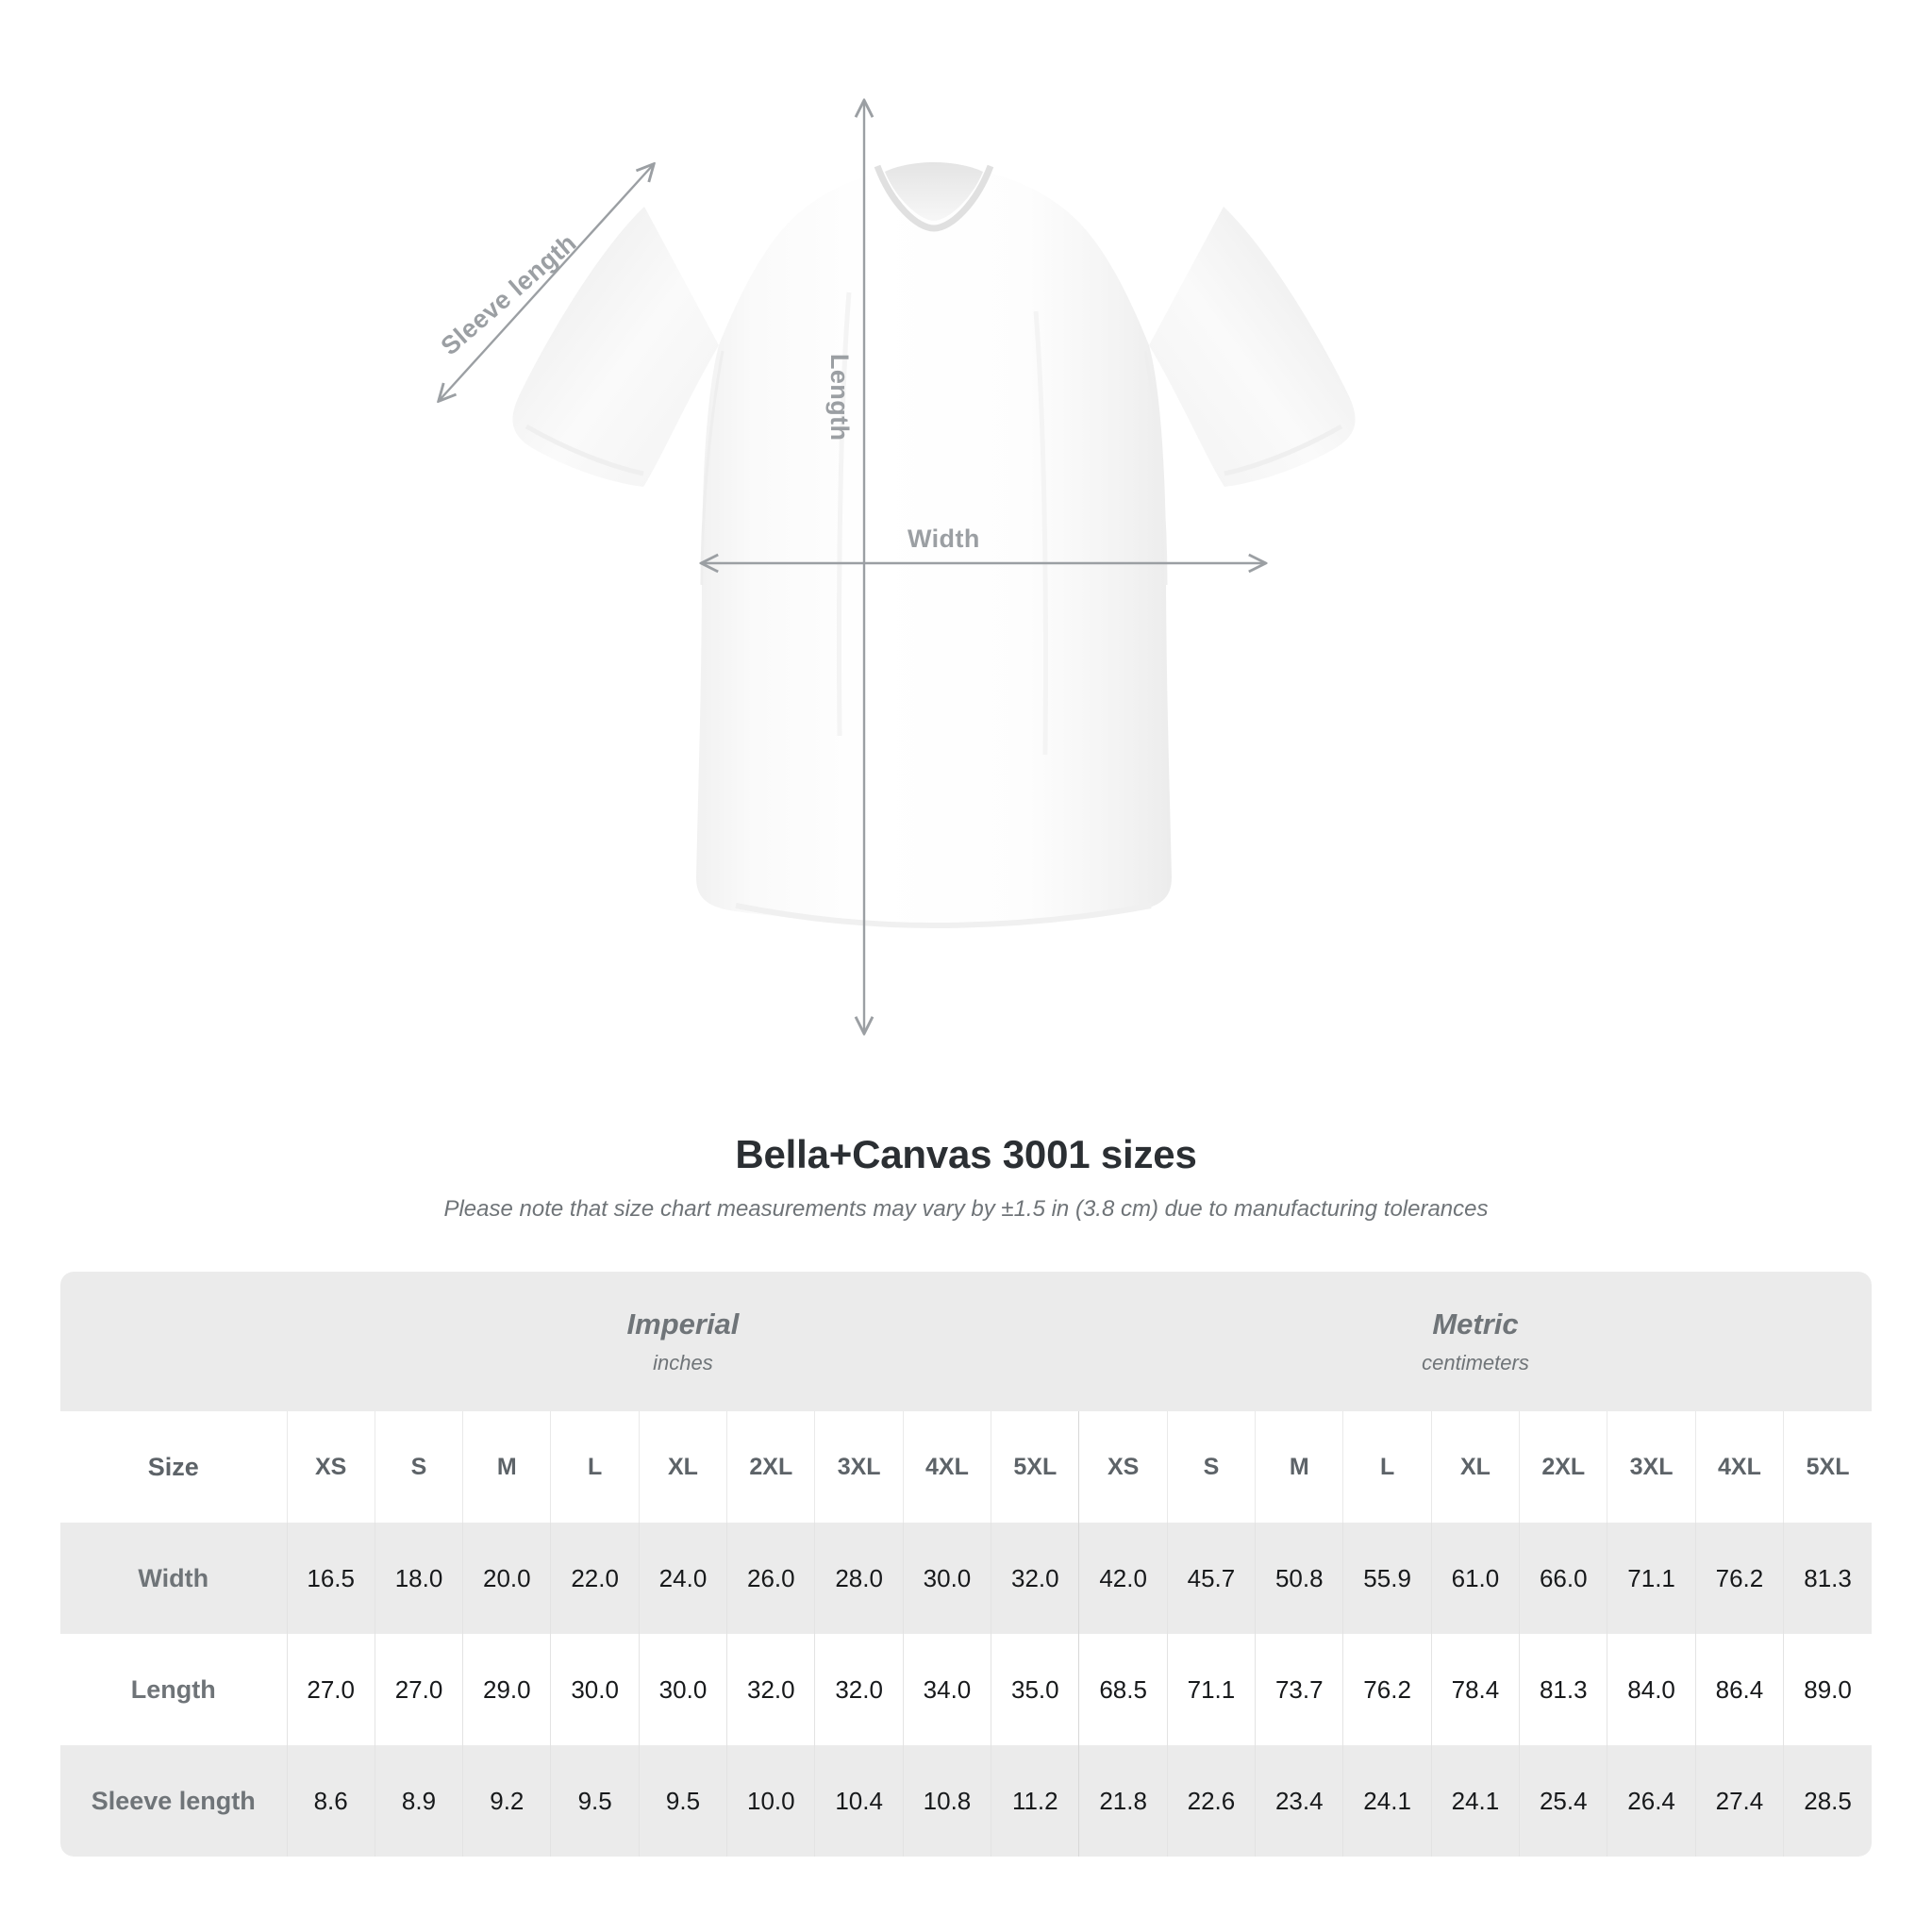  What do you see at coordinates (1476, 1689) in the screenshot?
I see `cell-length-metric-xl: 78.4` at bounding box center [1476, 1689].